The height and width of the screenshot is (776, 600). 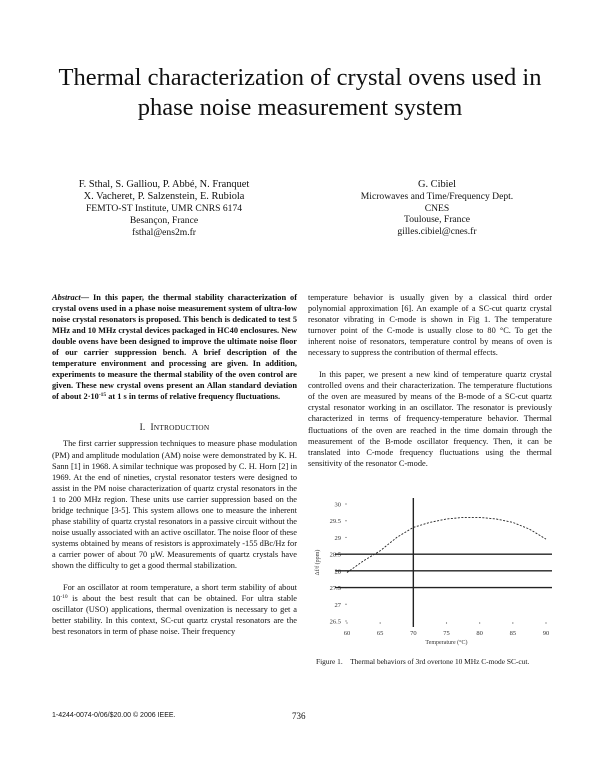 I want to click on caption-label: Figure 1., so click(x=329, y=661).